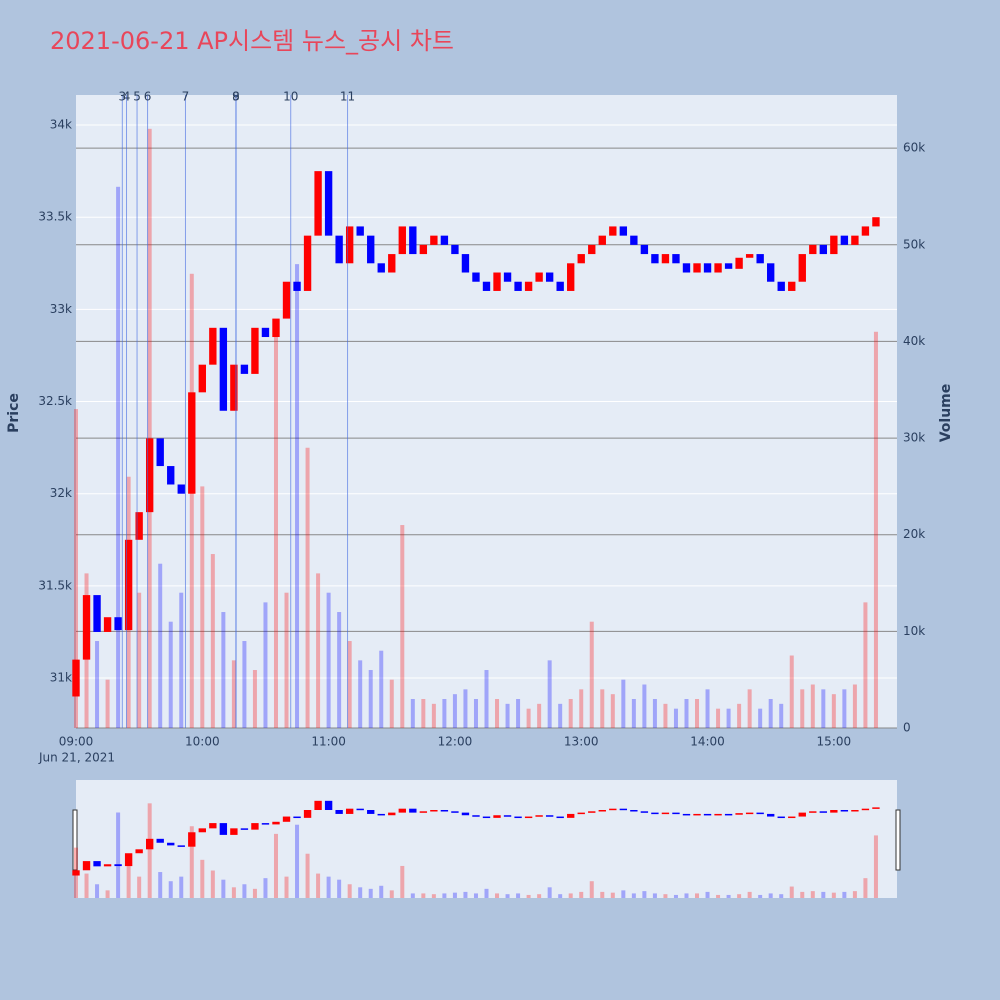 The width and height of the screenshot is (1000, 1000). I want to click on x-tick-label: 13:00, so click(581, 742).